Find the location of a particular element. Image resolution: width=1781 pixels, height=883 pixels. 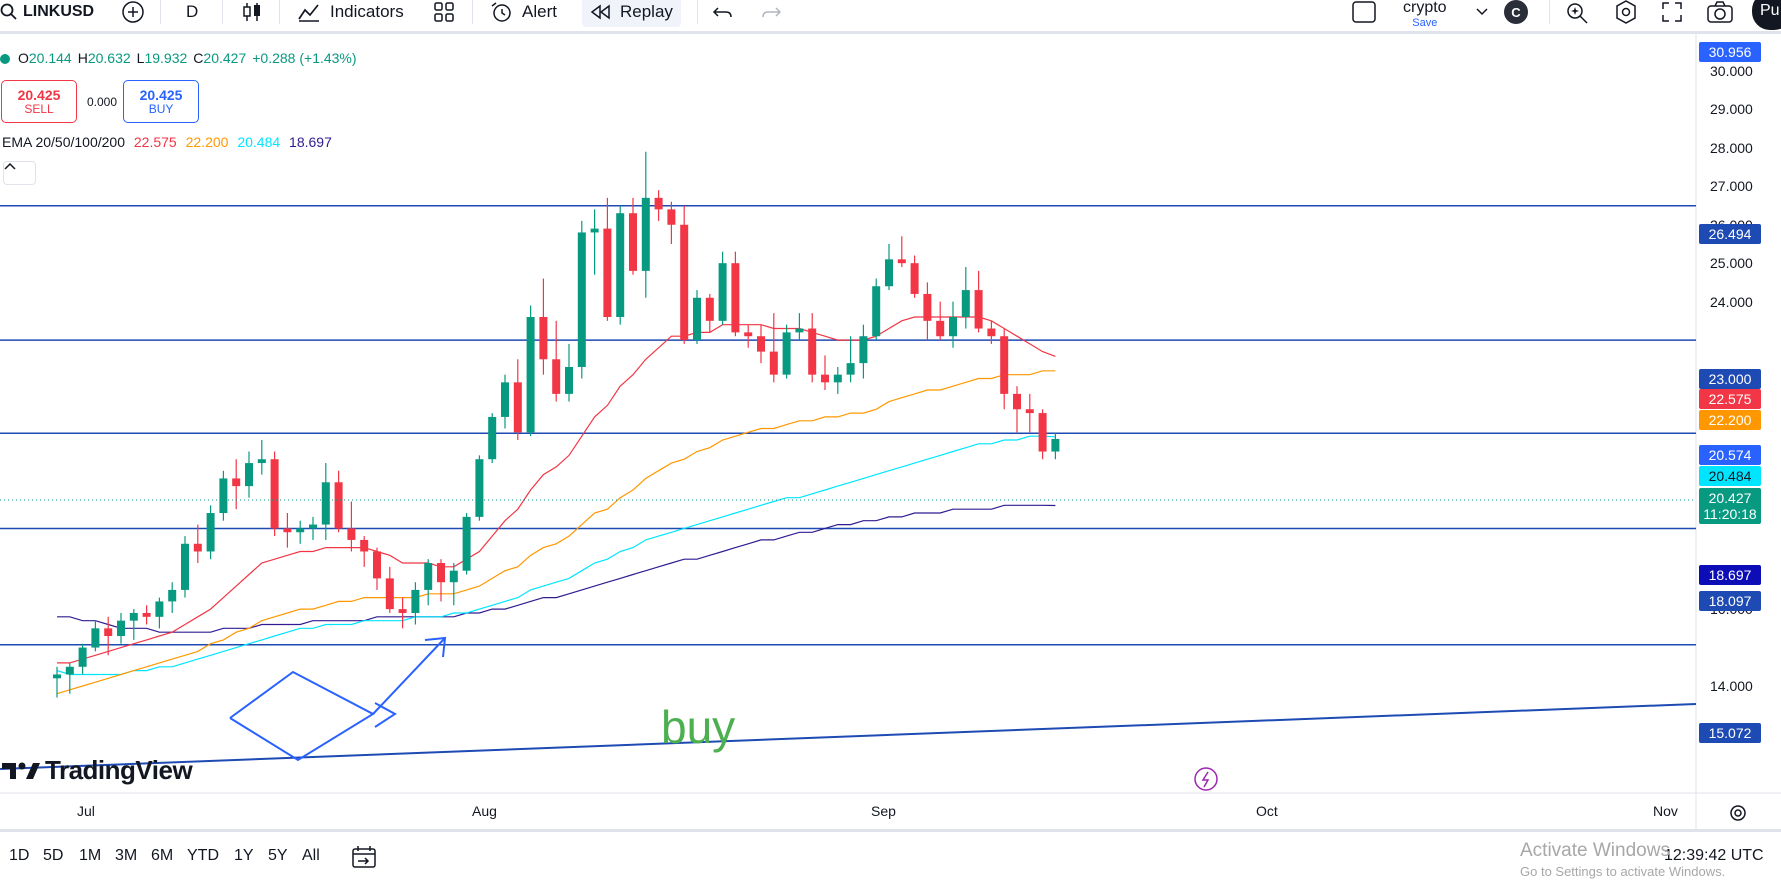

chart-type-button is located at coordinates (252, 12).